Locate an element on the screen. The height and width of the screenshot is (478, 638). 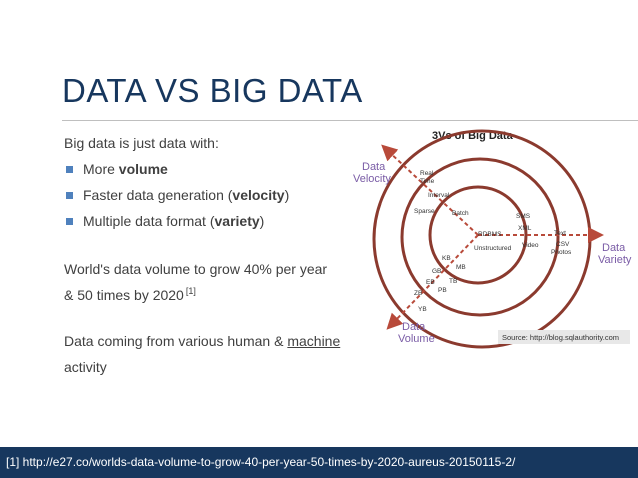
bullet-variety: Multiple data format (variety) is located at coordinates (224, 221).